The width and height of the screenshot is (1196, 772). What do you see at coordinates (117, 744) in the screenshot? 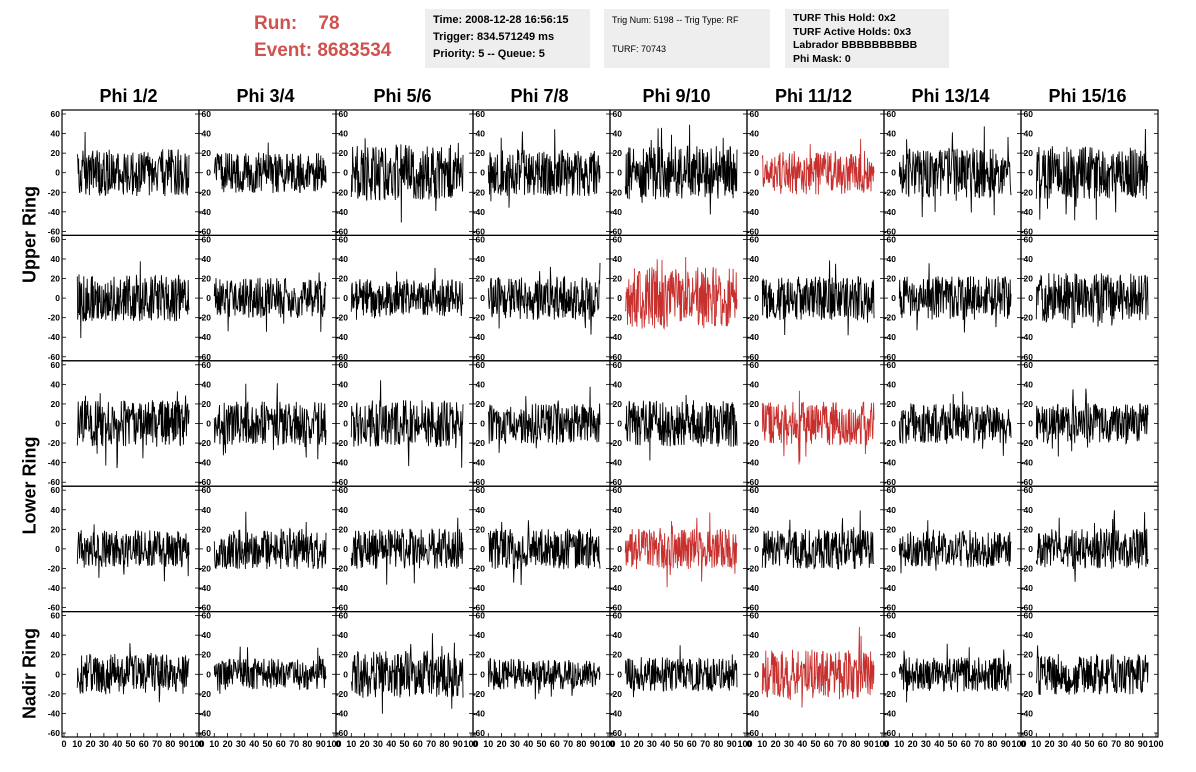
I see `x-tick-label: 40` at bounding box center [117, 744].